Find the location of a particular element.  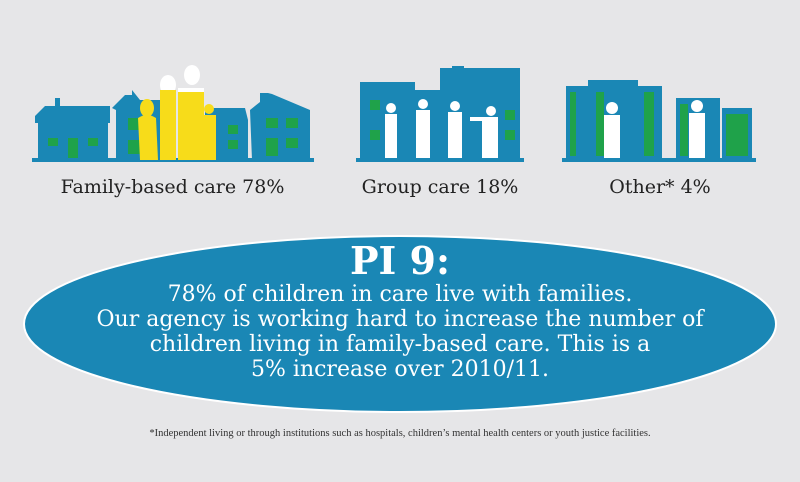

other-label: Other* 4% is located at coordinates (660, 187).